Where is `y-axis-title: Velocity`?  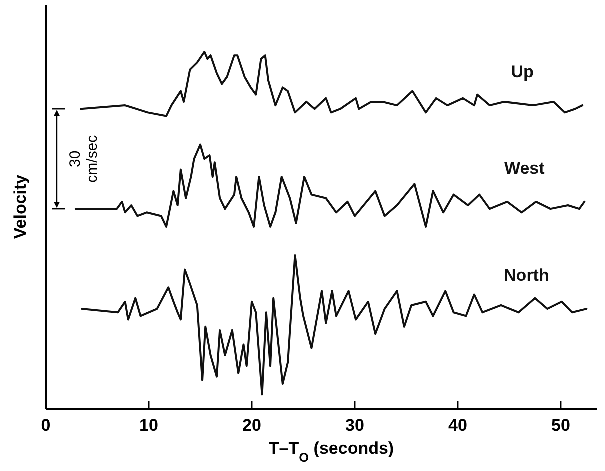
y-axis-title: Velocity is located at coordinates (20, 207).